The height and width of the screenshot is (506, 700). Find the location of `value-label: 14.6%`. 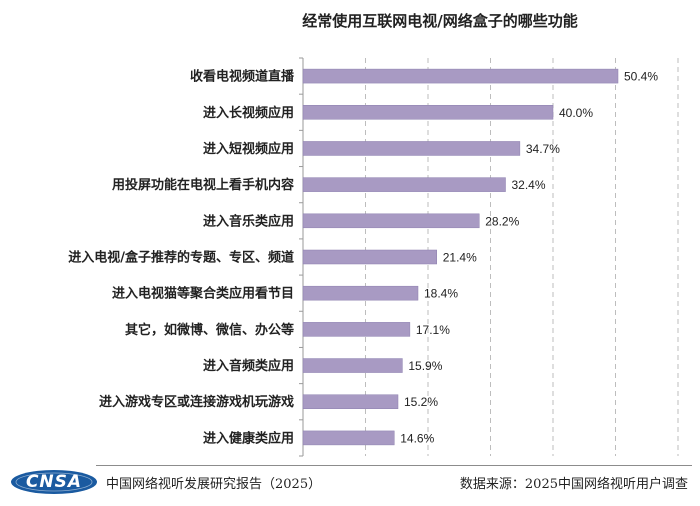

value-label: 14.6% is located at coordinates (417, 438).